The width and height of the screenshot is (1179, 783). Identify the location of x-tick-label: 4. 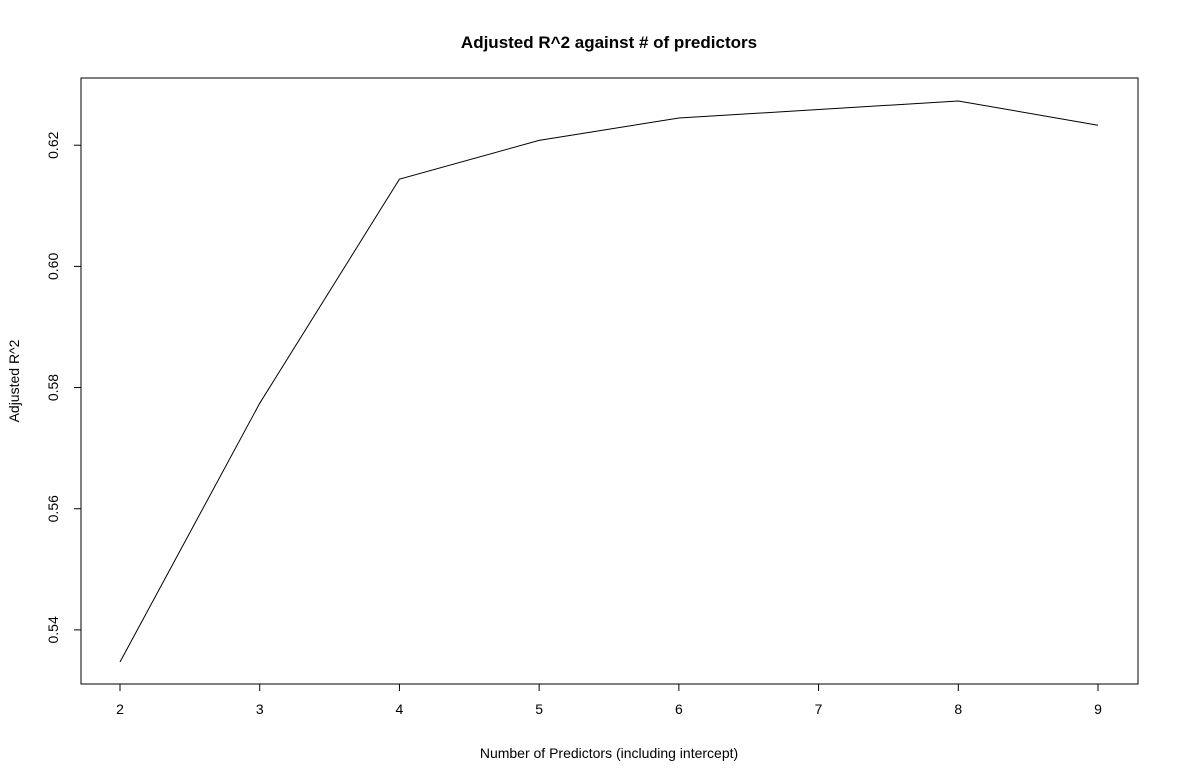
(400, 709).